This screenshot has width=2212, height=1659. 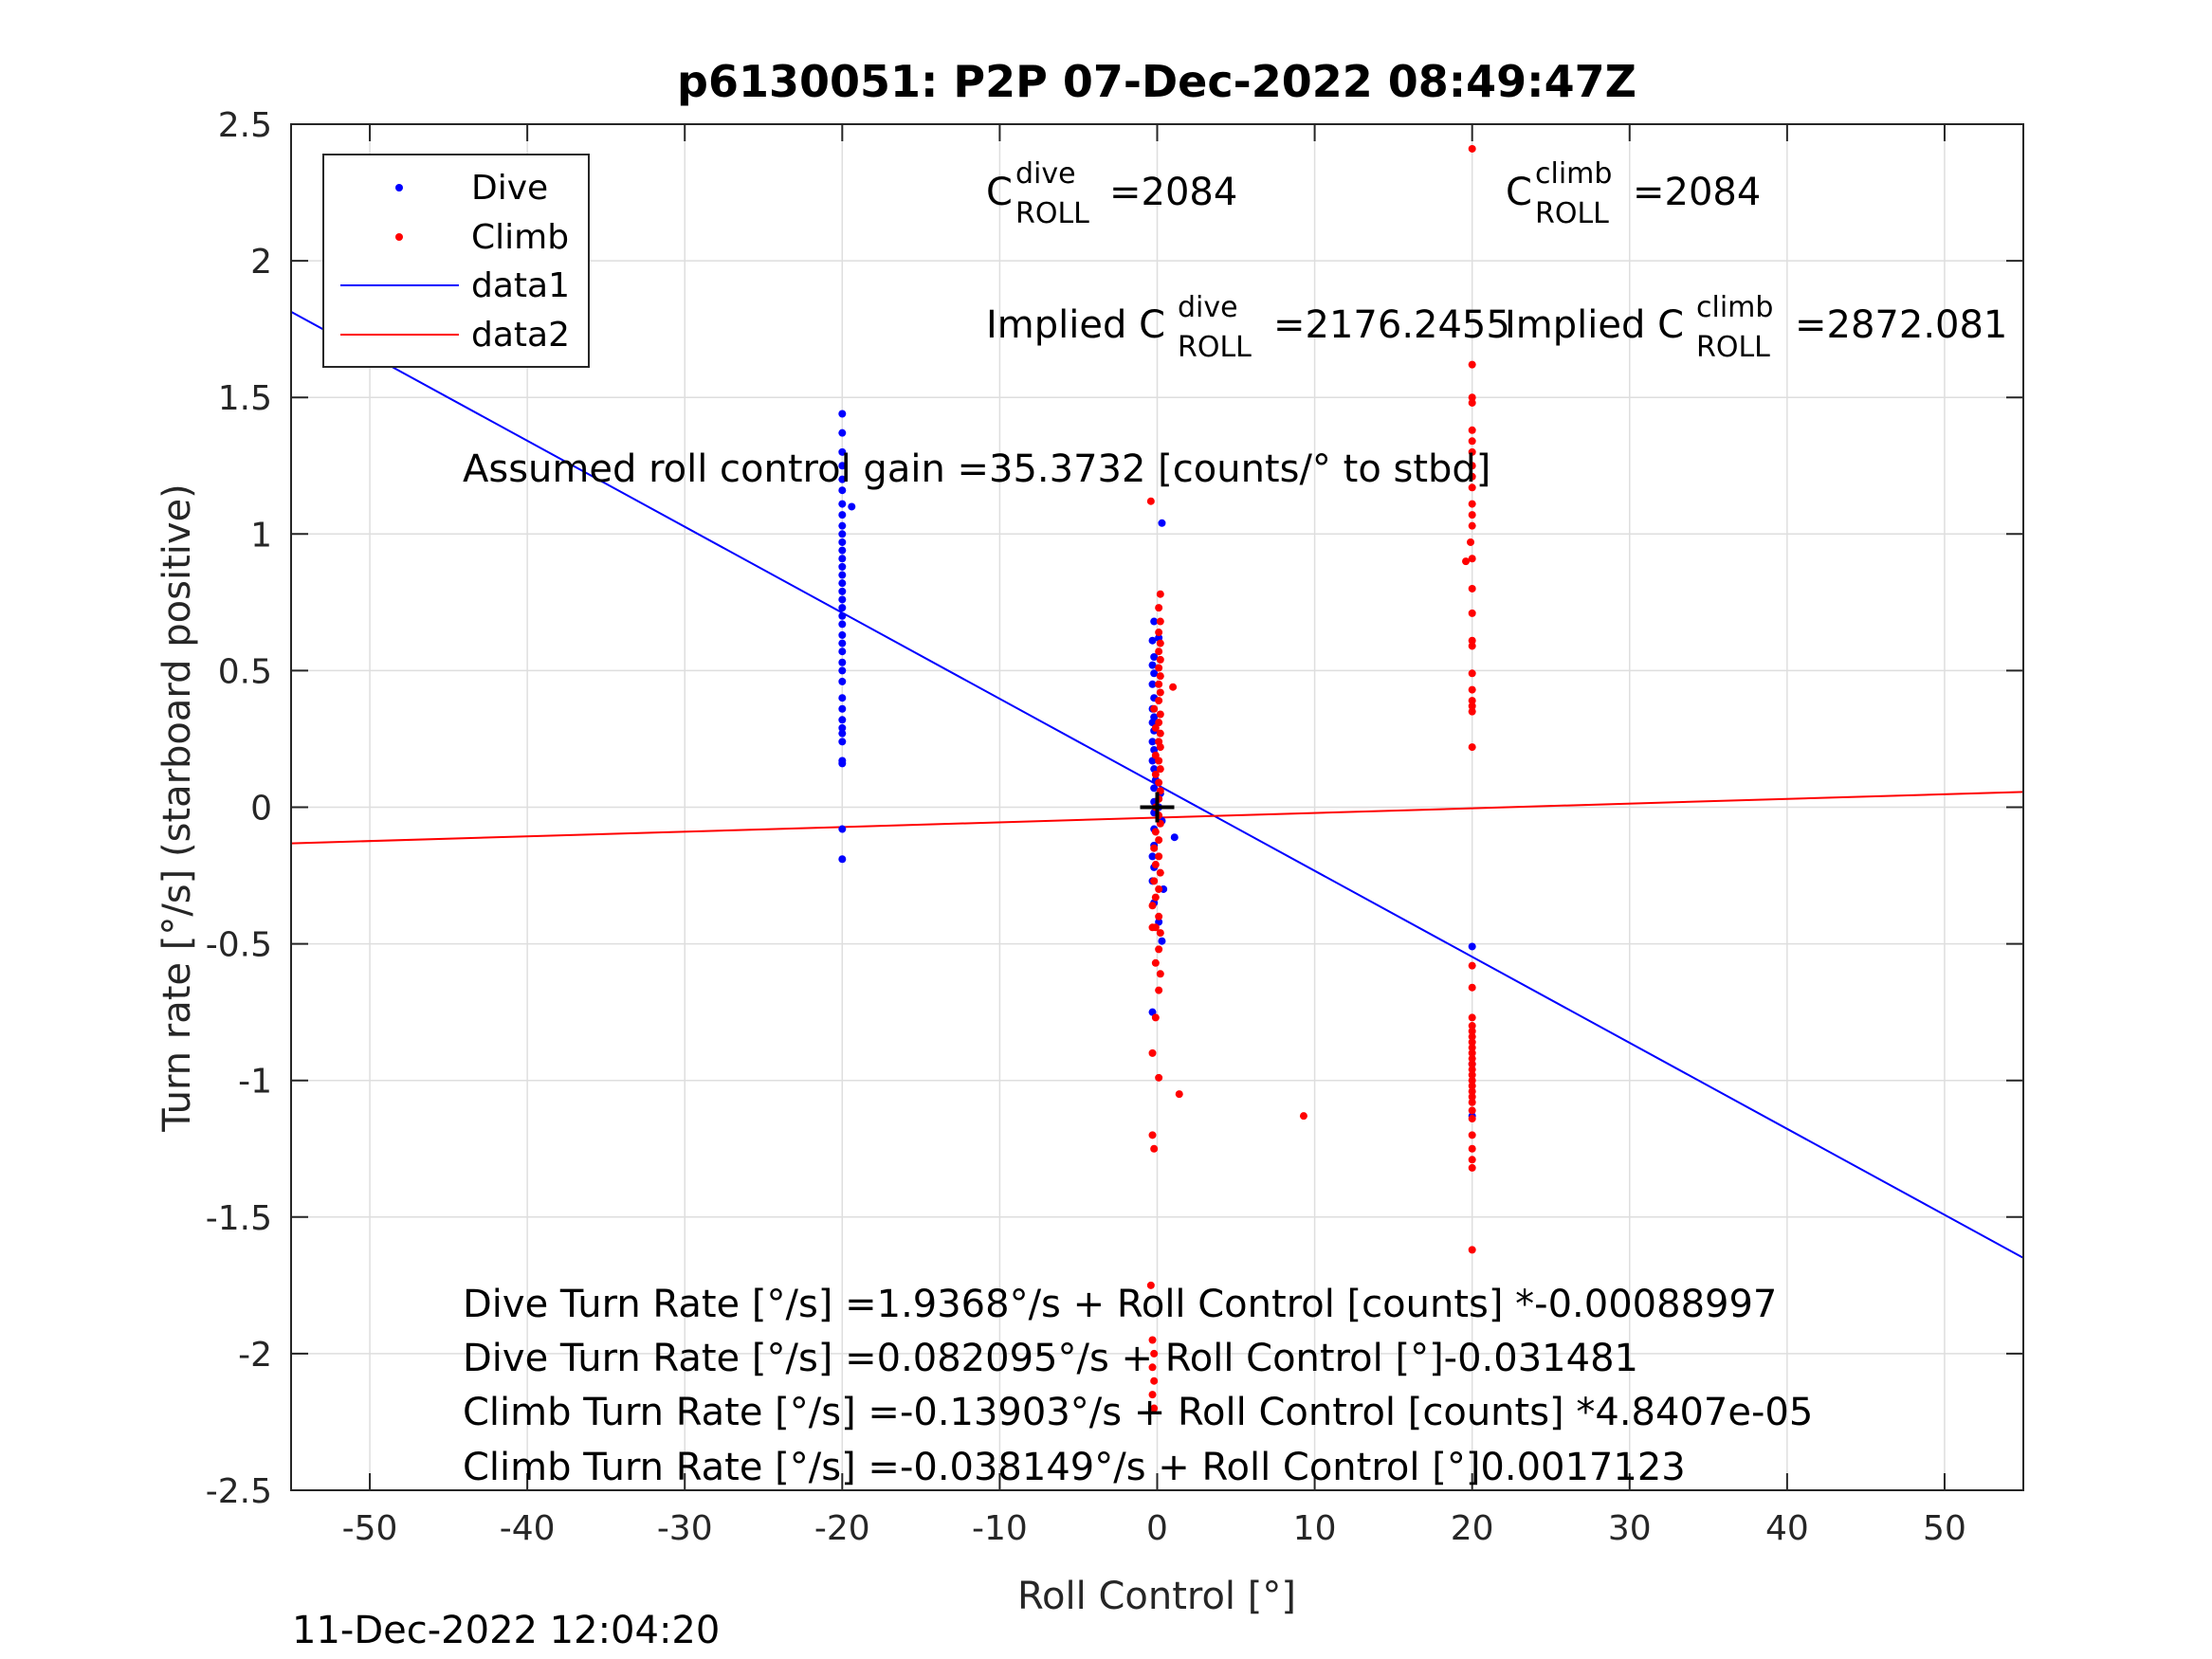 I want to click on implied-c-roll-climb-main: Implied C, so click(x=1594, y=325).